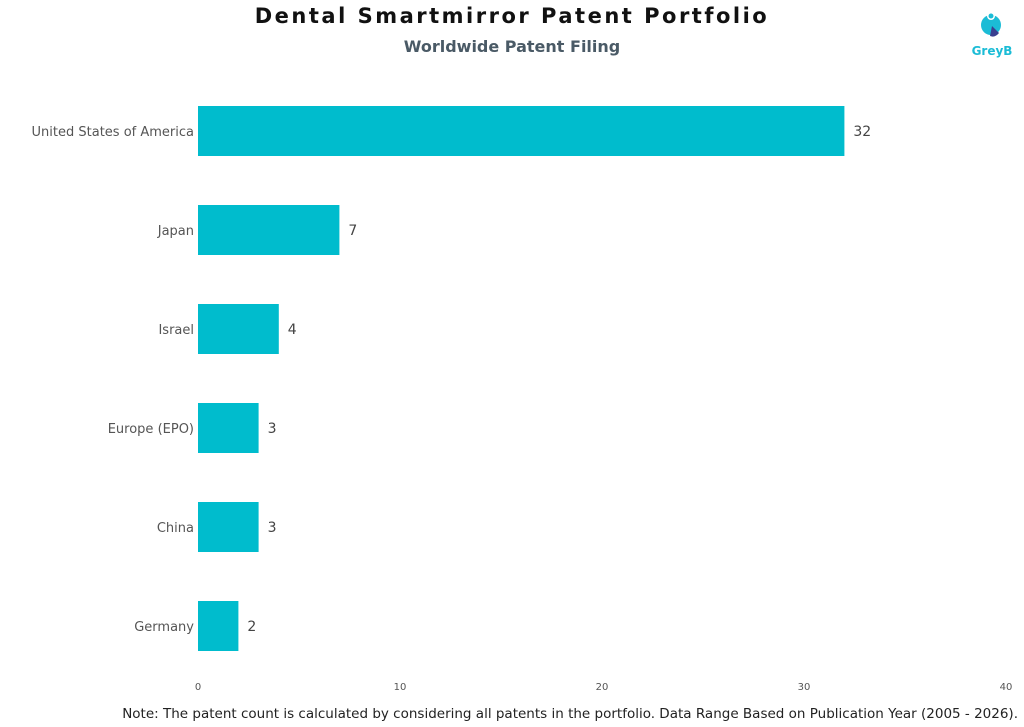  I want to click on greyb-logo-text: GreyB, so click(992, 51).